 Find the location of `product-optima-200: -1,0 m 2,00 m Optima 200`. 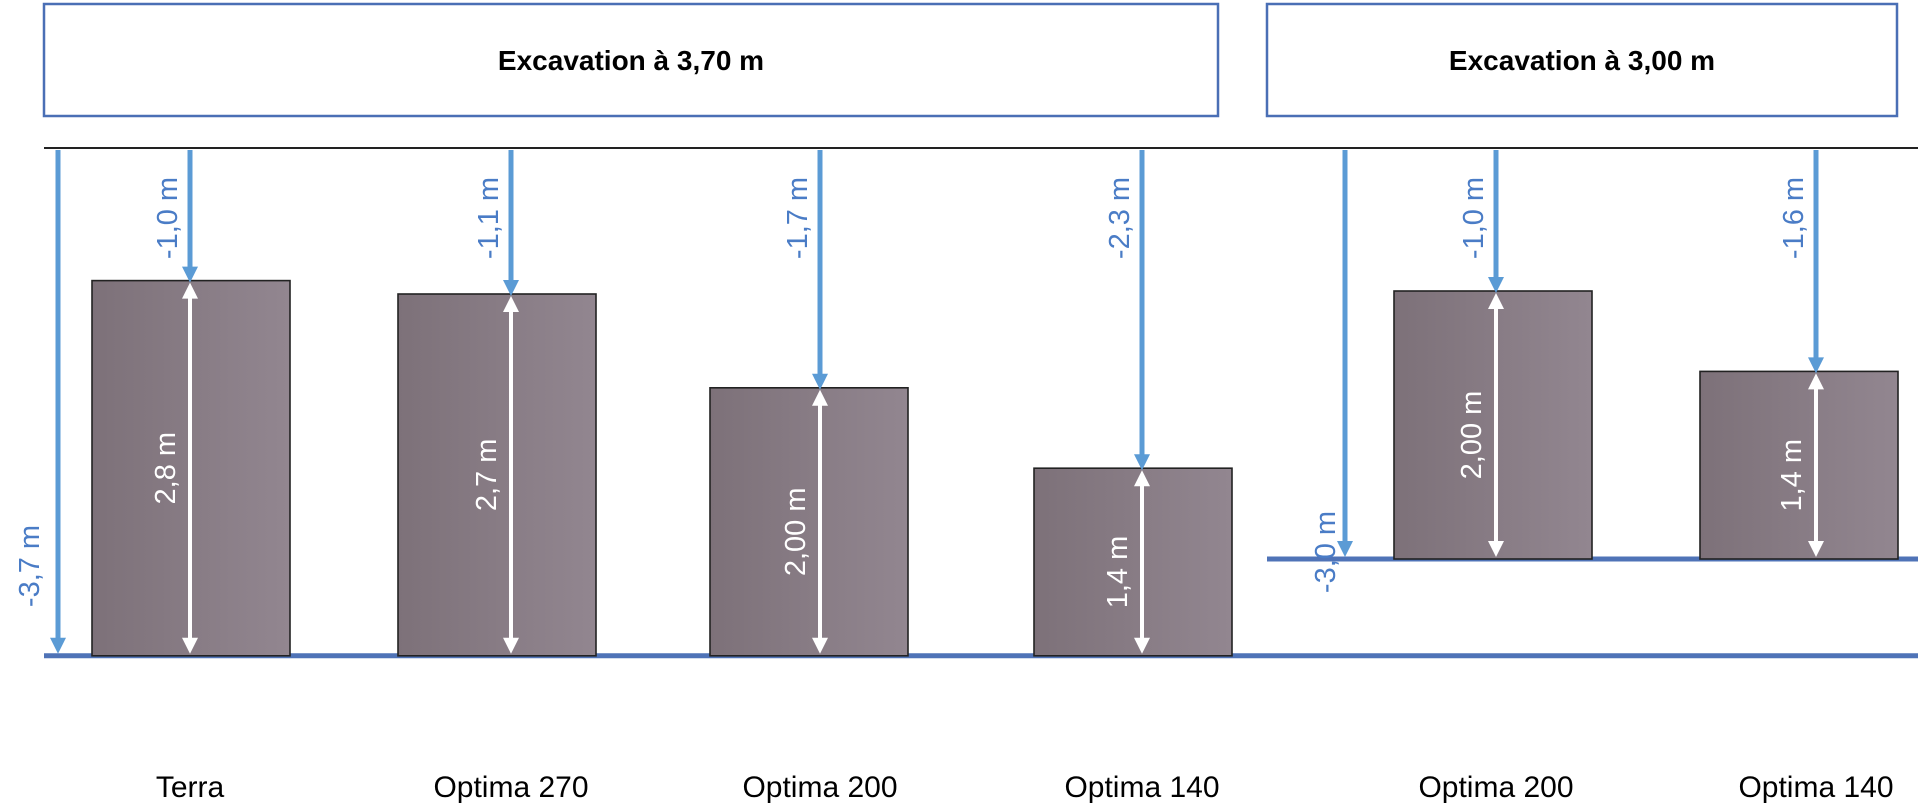

product-optima-200: -1,0 m 2,00 m Optima 200 is located at coordinates (1493, 477).